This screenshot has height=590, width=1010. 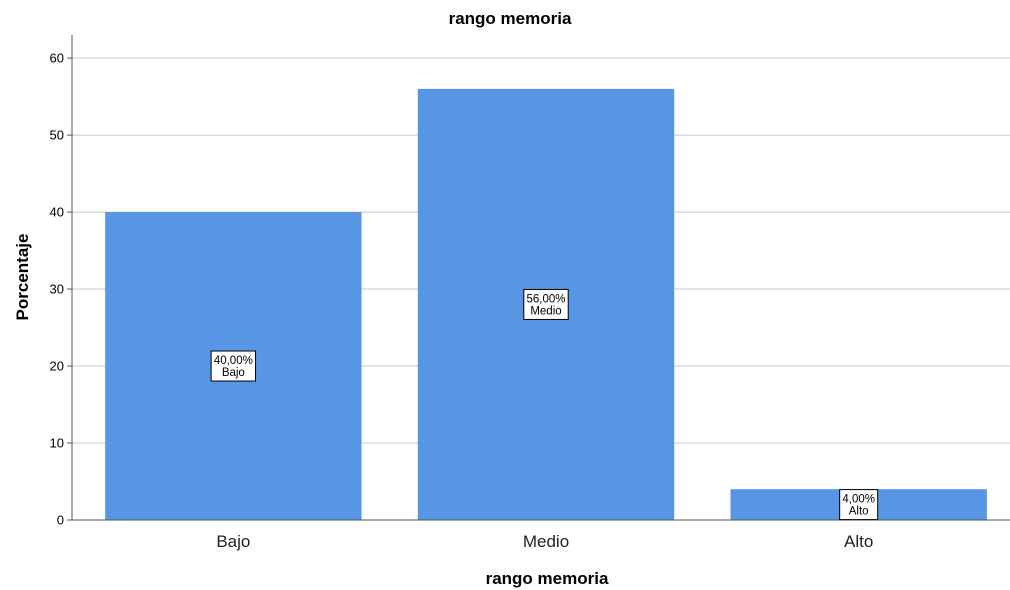 What do you see at coordinates (57, 443) in the screenshot?
I see `y-tick-label: 10` at bounding box center [57, 443].